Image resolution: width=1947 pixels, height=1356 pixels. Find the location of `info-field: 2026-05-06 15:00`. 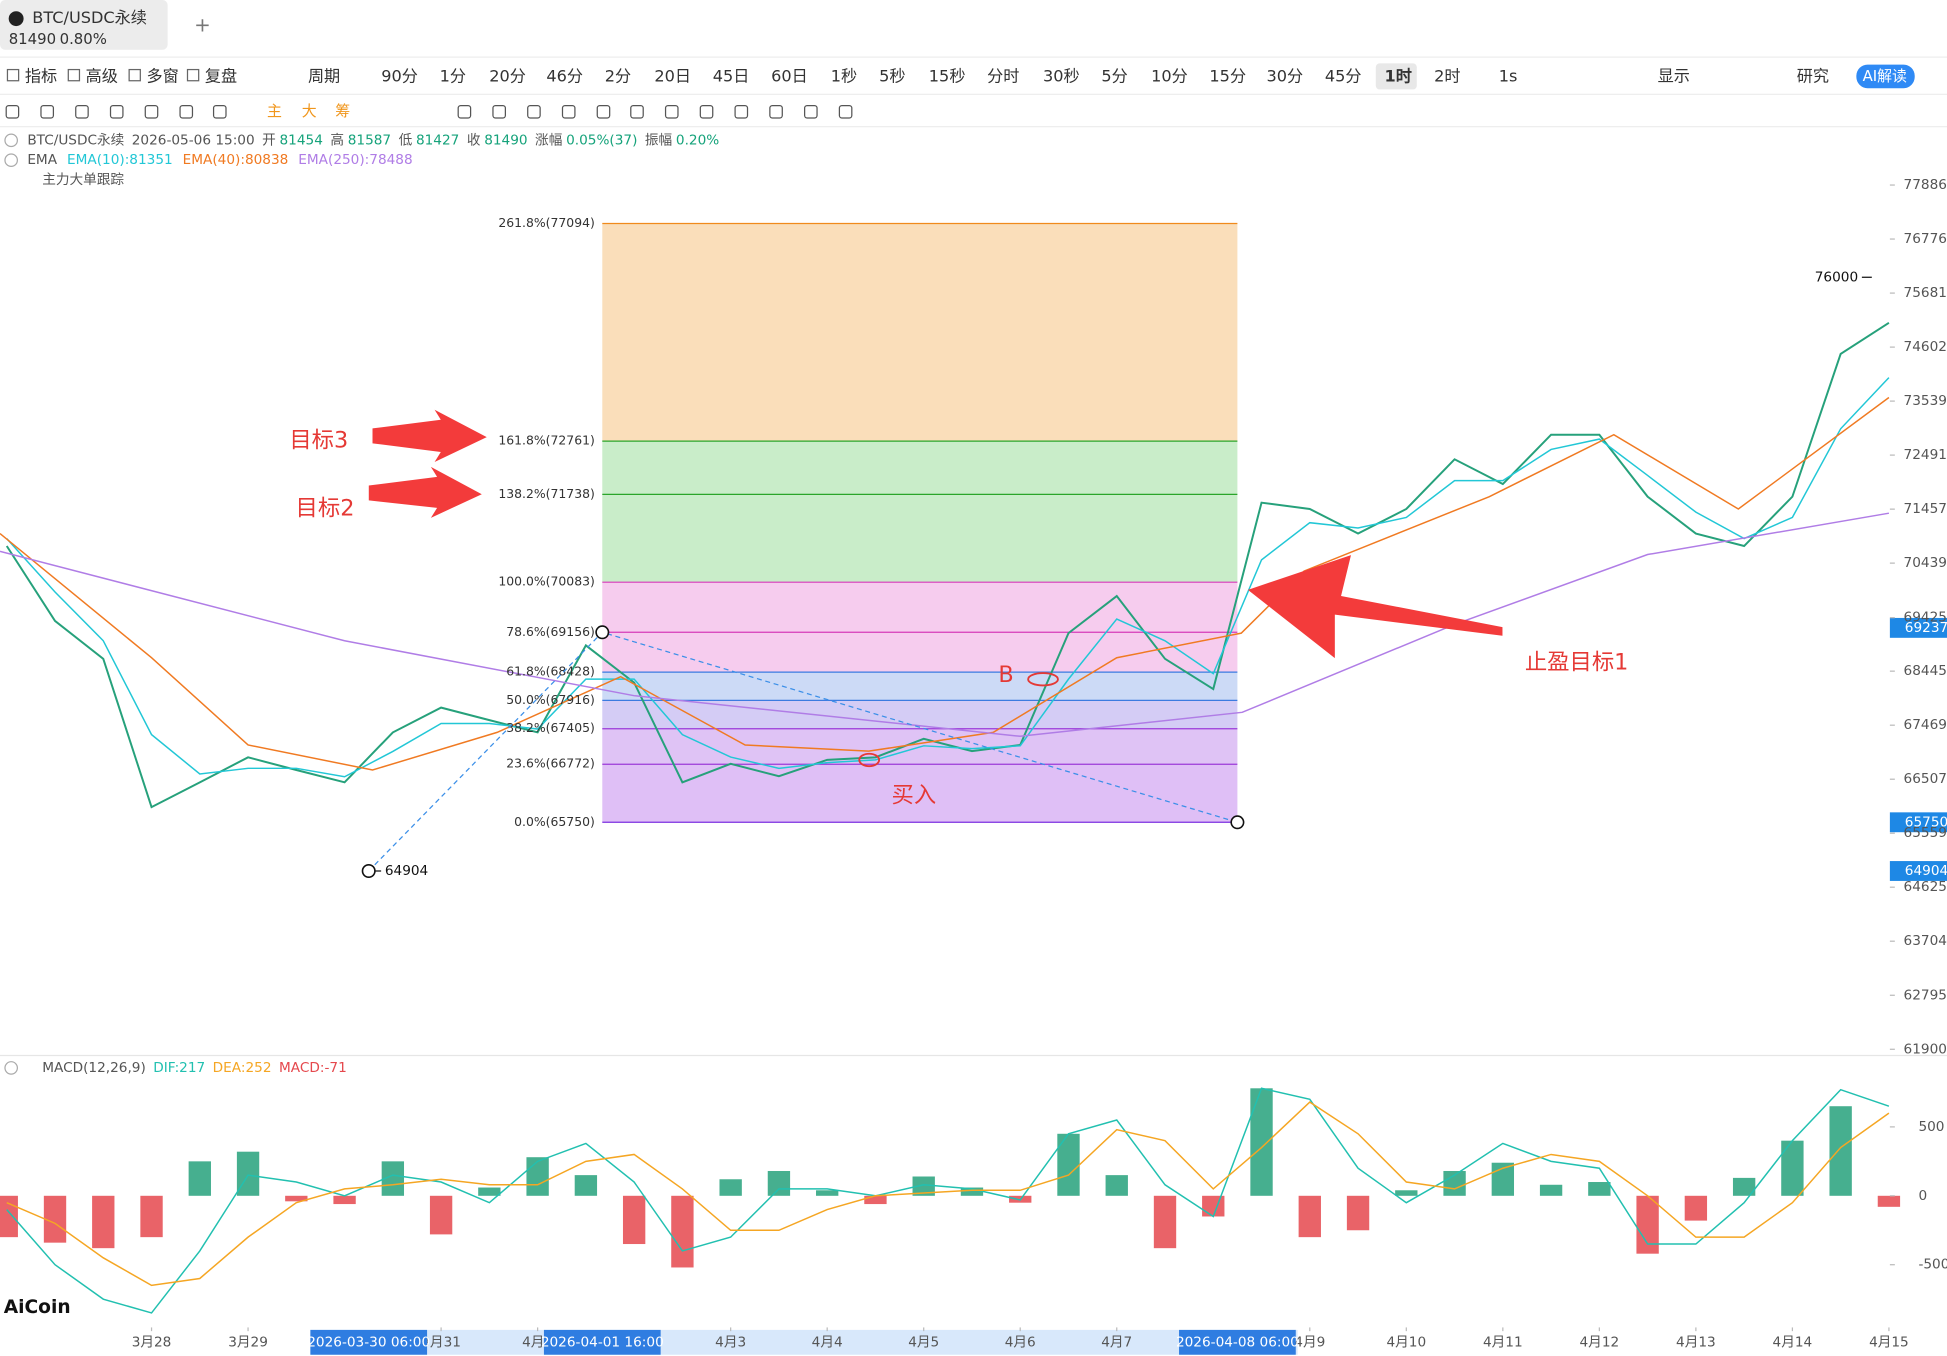

info-field: 2026-05-06 15:00 is located at coordinates (193, 140).